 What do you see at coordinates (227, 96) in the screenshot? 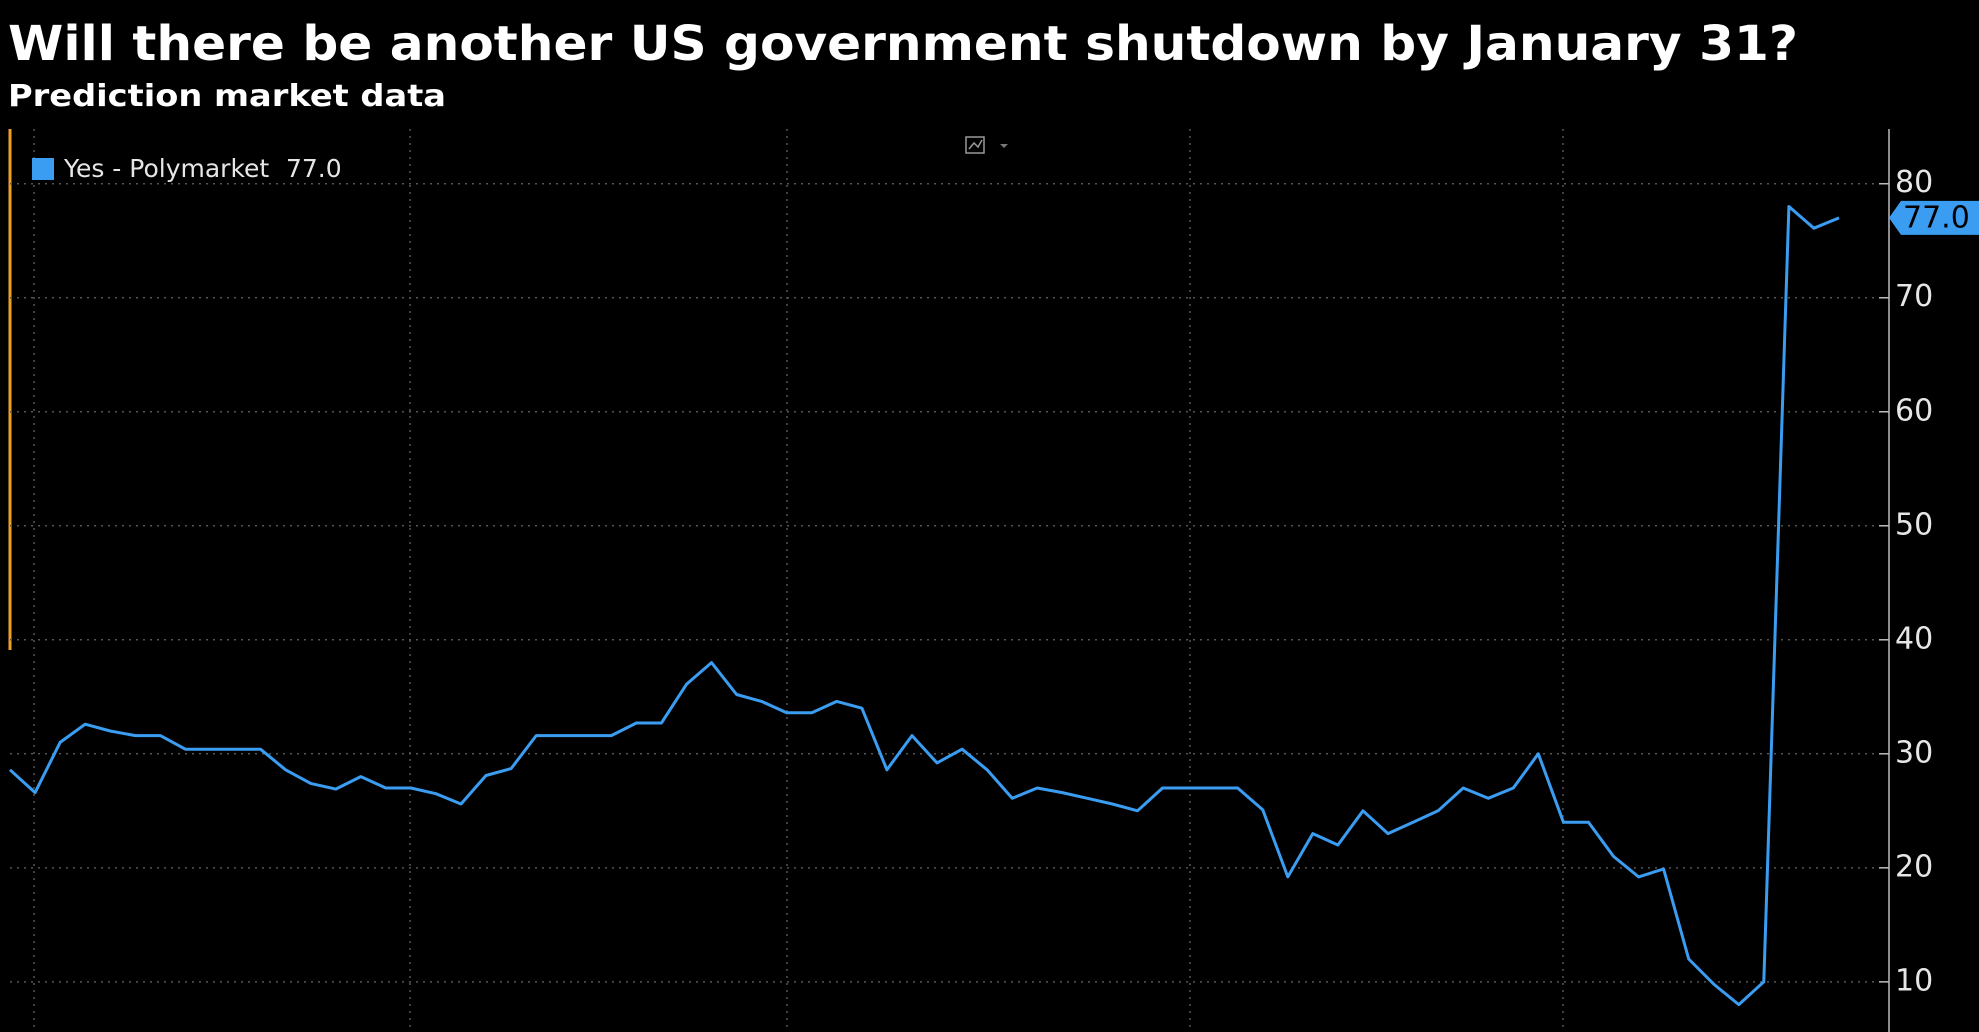
I see `chart-subtitle: Prediction market data` at bounding box center [227, 96].